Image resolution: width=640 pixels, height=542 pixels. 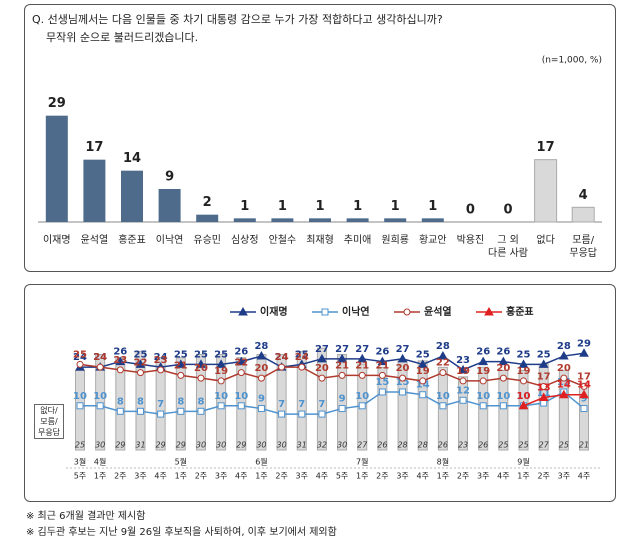 I want to click on value-label: 23, so click(x=120, y=360).